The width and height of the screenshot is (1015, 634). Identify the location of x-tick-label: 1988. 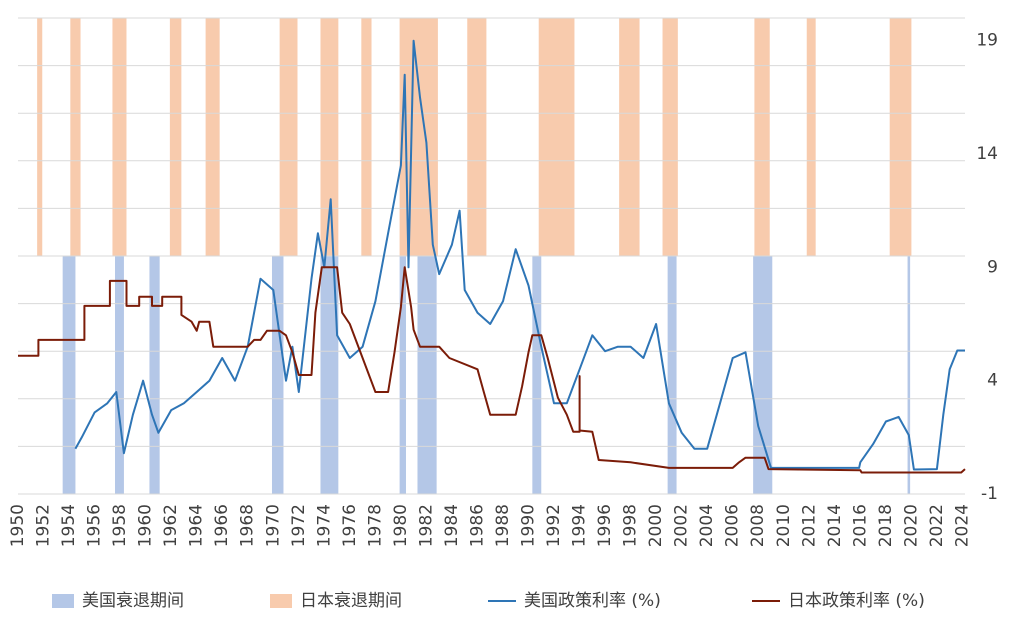
(503, 525).